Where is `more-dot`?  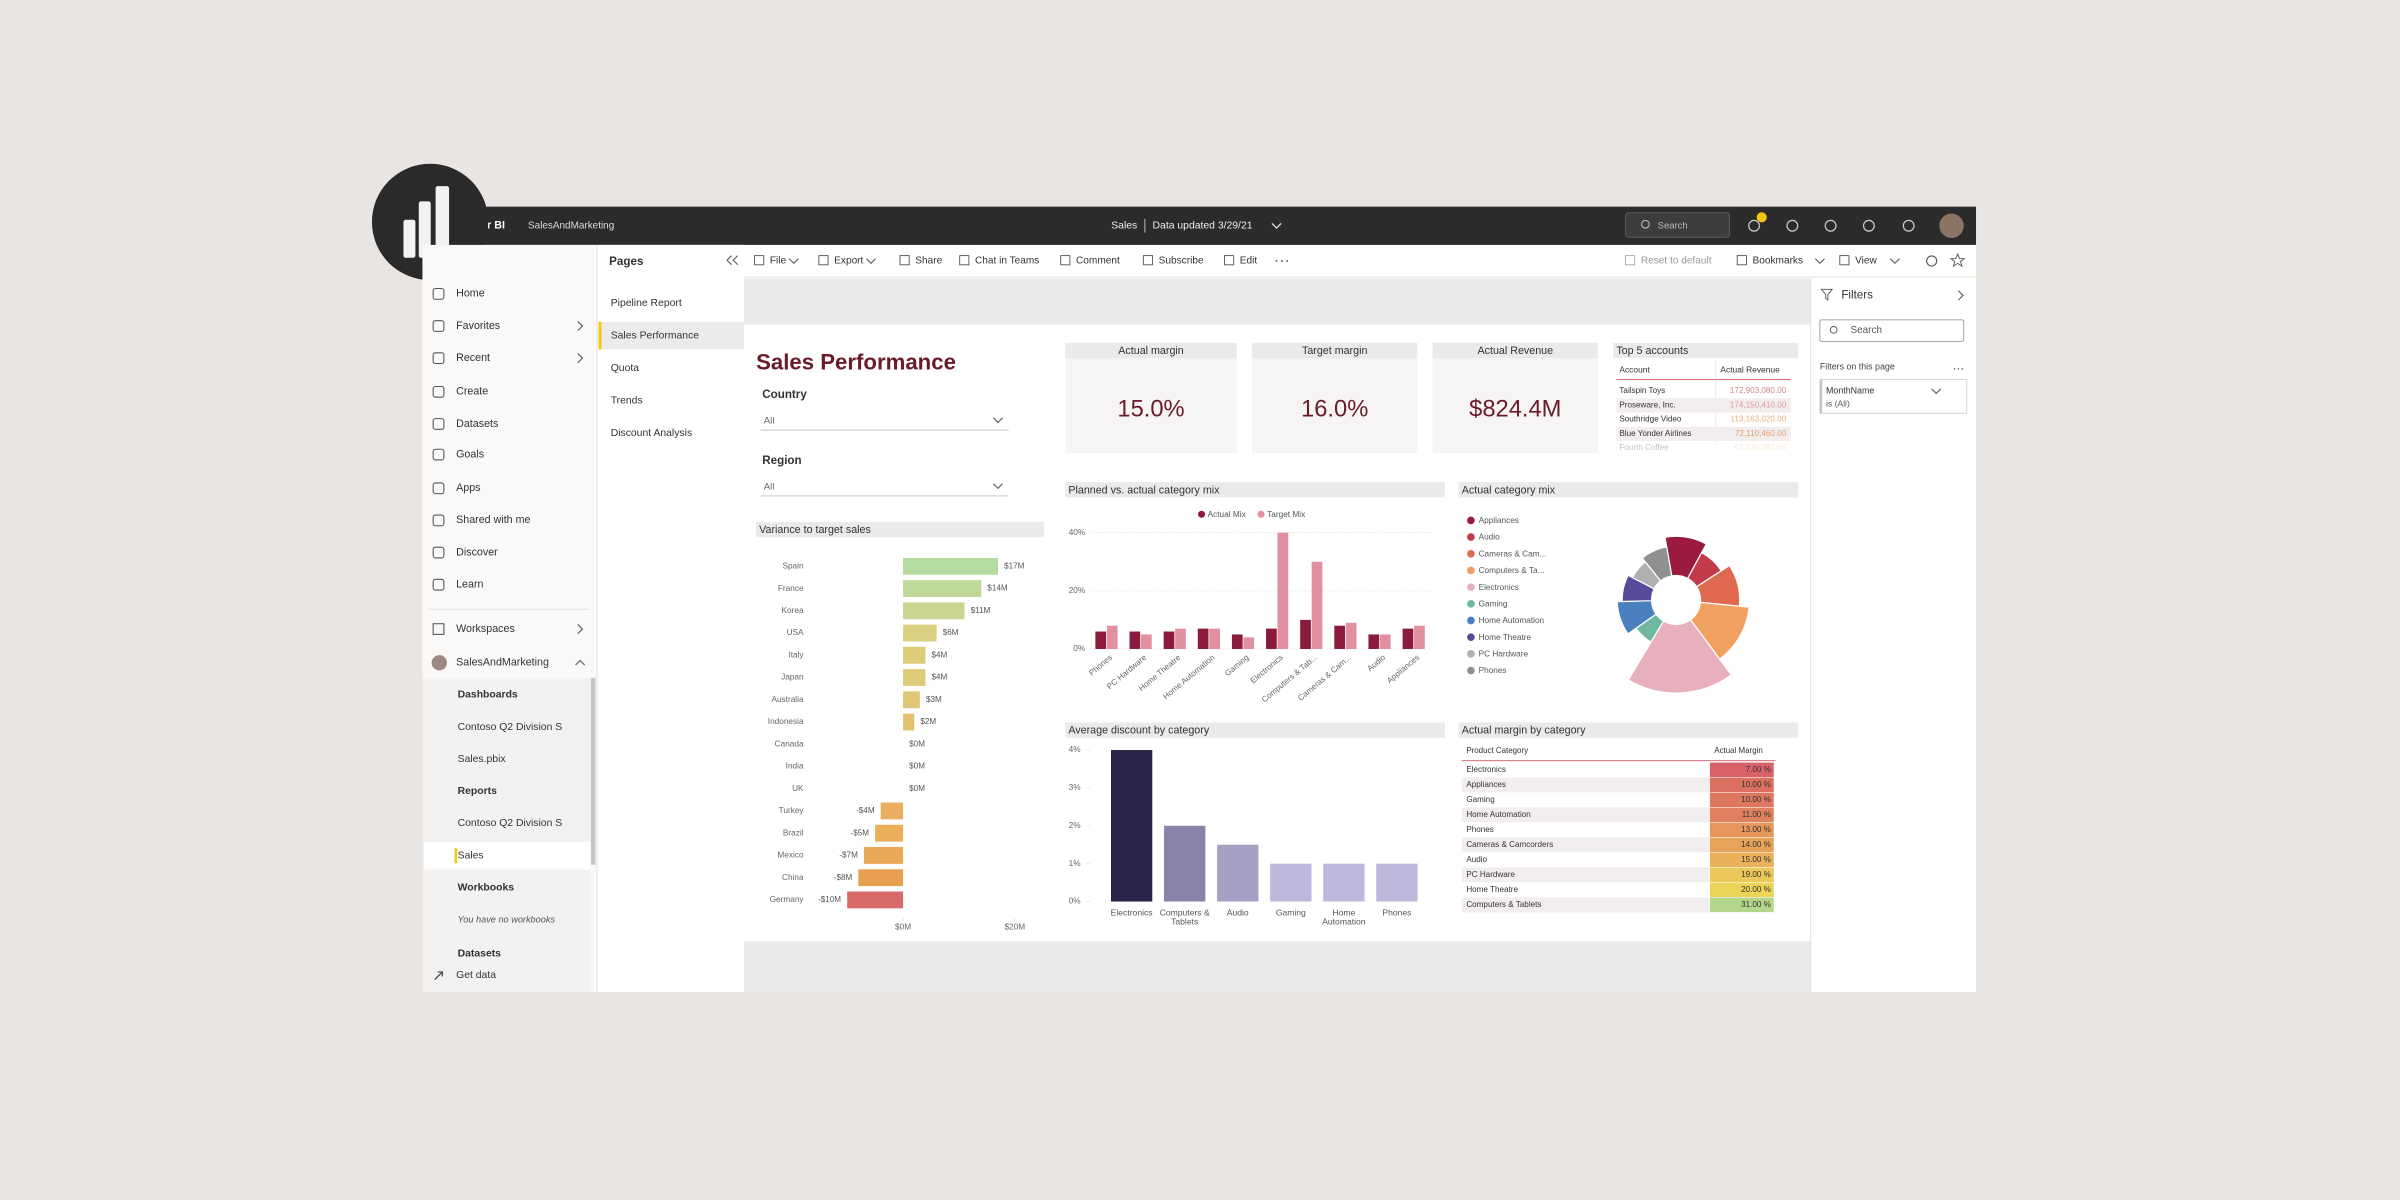
more-dot is located at coordinates (1287, 261).